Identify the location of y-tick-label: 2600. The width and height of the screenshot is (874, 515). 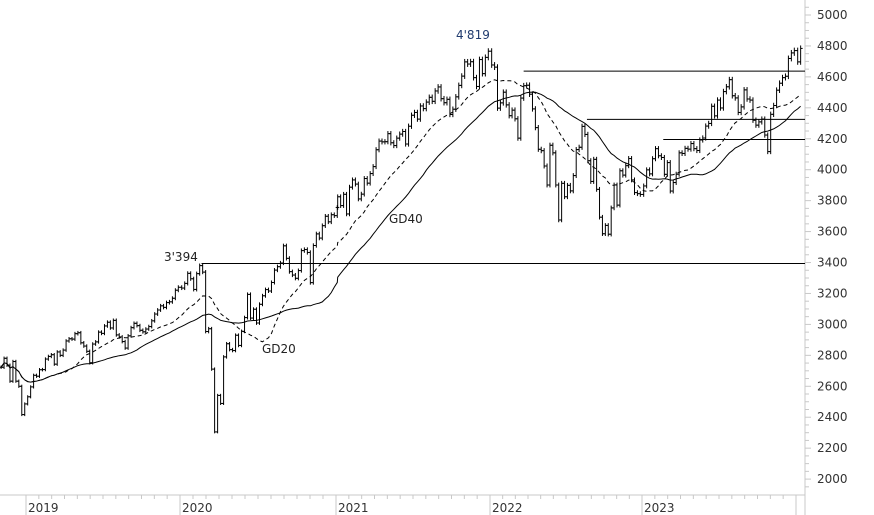
(832, 386).